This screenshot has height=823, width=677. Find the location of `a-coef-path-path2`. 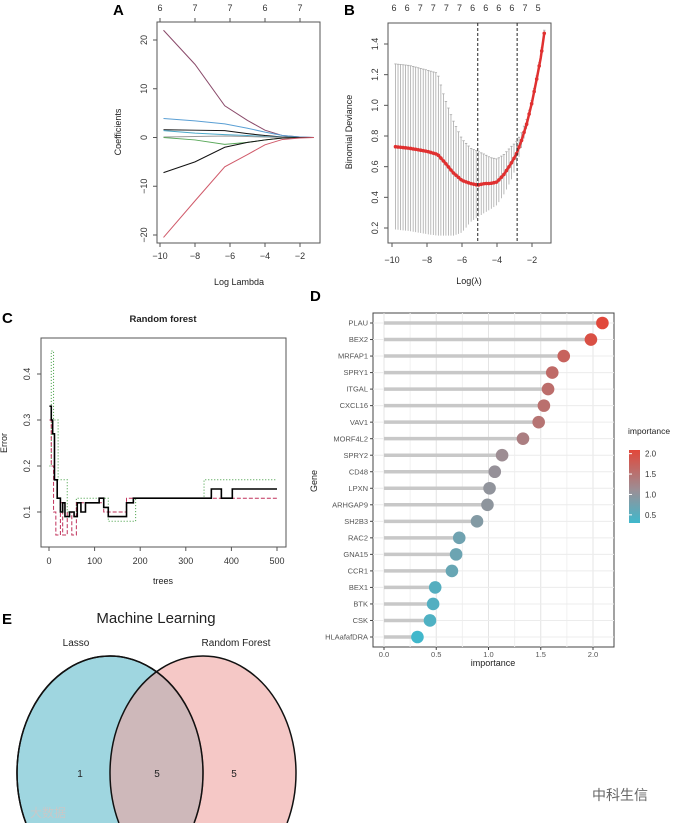

a-coef-path-path2 is located at coordinates (239, 127).